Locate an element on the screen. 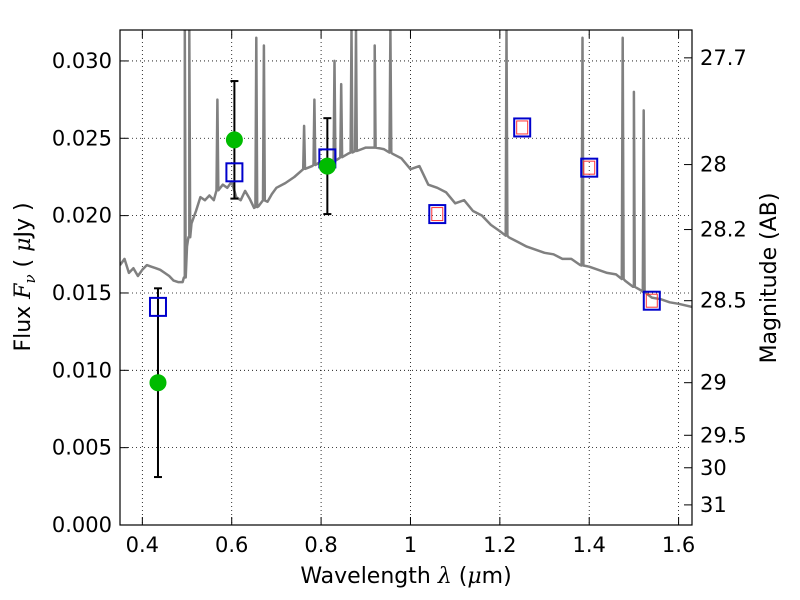 The image size is (800, 600). x-tick-label: 0.8 is located at coordinates (320, 545).